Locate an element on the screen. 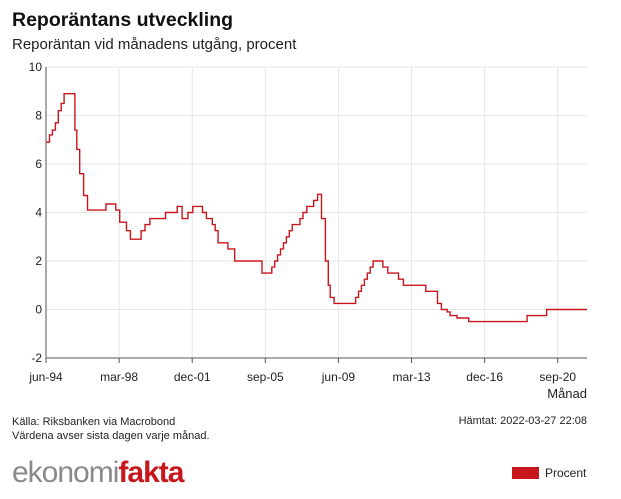 The width and height of the screenshot is (621, 499). x-tick-label: jun-94 is located at coordinates (45, 377).